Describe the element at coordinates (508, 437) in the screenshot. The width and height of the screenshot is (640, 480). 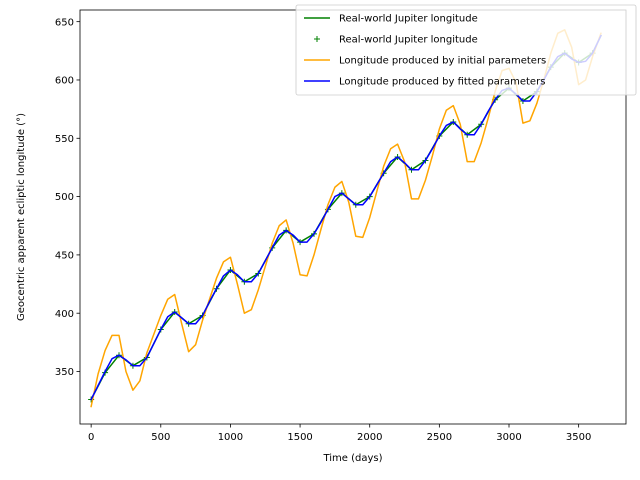
I see `x-tick-label: 3000` at that location.